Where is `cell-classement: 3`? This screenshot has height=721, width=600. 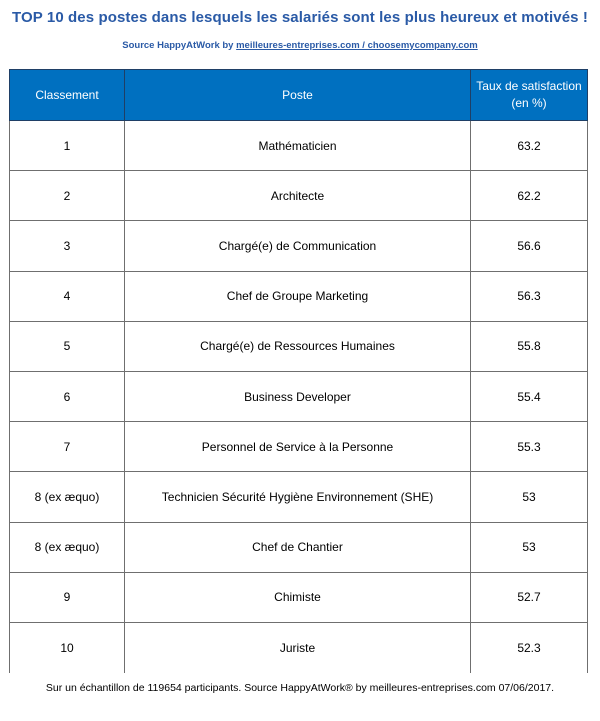 cell-classement: 3 is located at coordinates (67, 246).